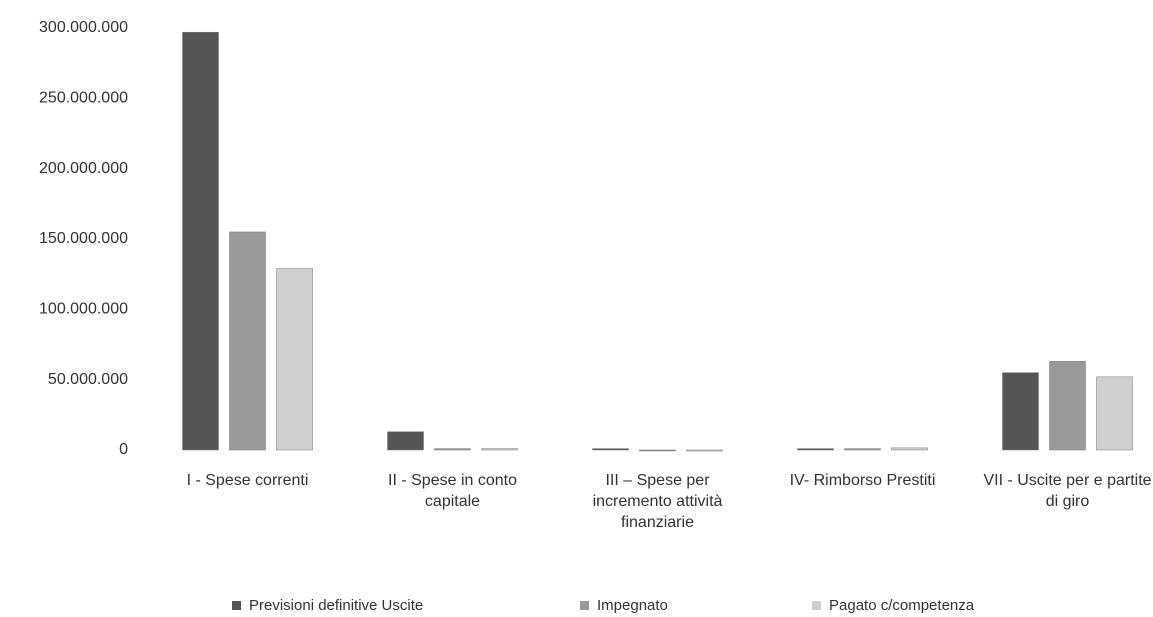 Image resolution: width=1153 pixels, height=617 pixels. Describe the element at coordinates (83, 168) in the screenshot. I see `y-tick-label: 200.000.000` at that location.